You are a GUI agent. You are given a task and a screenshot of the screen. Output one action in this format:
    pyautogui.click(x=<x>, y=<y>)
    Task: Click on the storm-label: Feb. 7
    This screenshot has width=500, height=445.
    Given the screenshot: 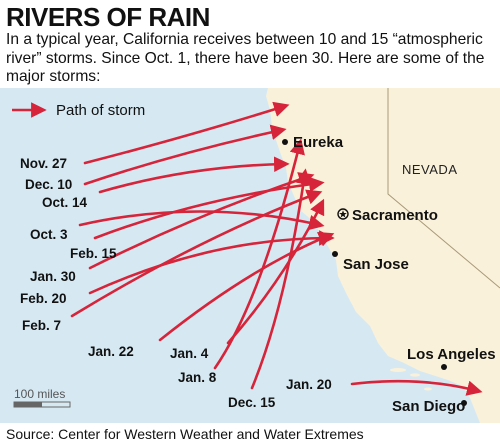 What is the action you would take?
    pyautogui.click(x=41, y=325)
    